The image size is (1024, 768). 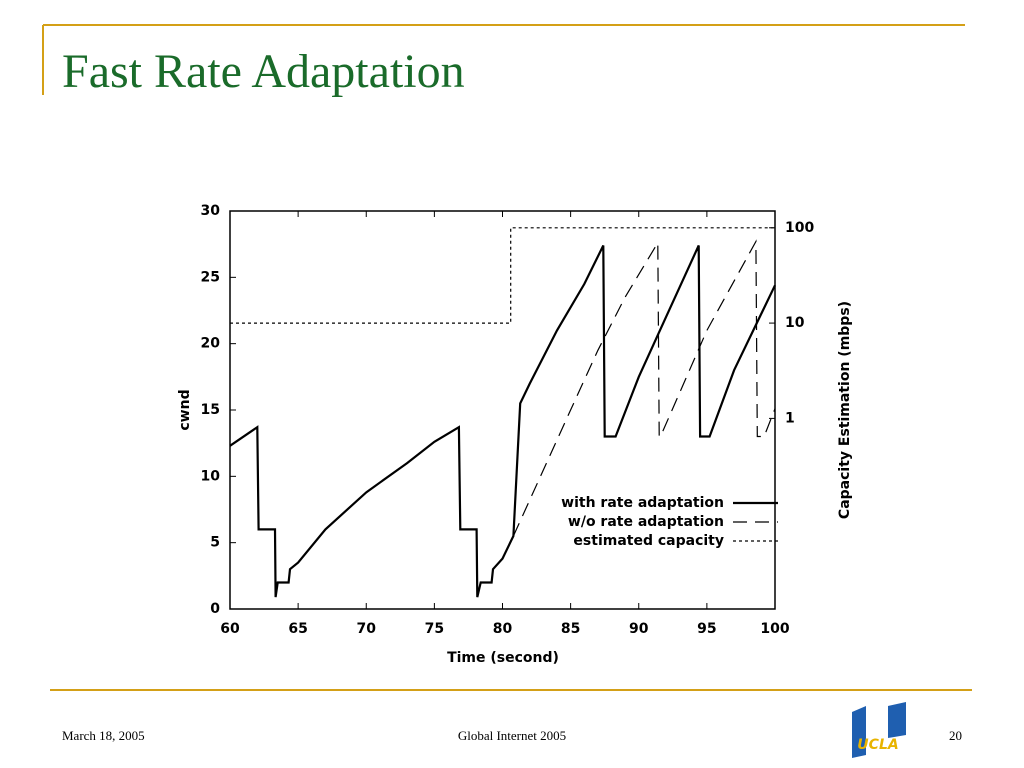 I want to click on legend-label: w/o rate adaptation, so click(x=646, y=522).